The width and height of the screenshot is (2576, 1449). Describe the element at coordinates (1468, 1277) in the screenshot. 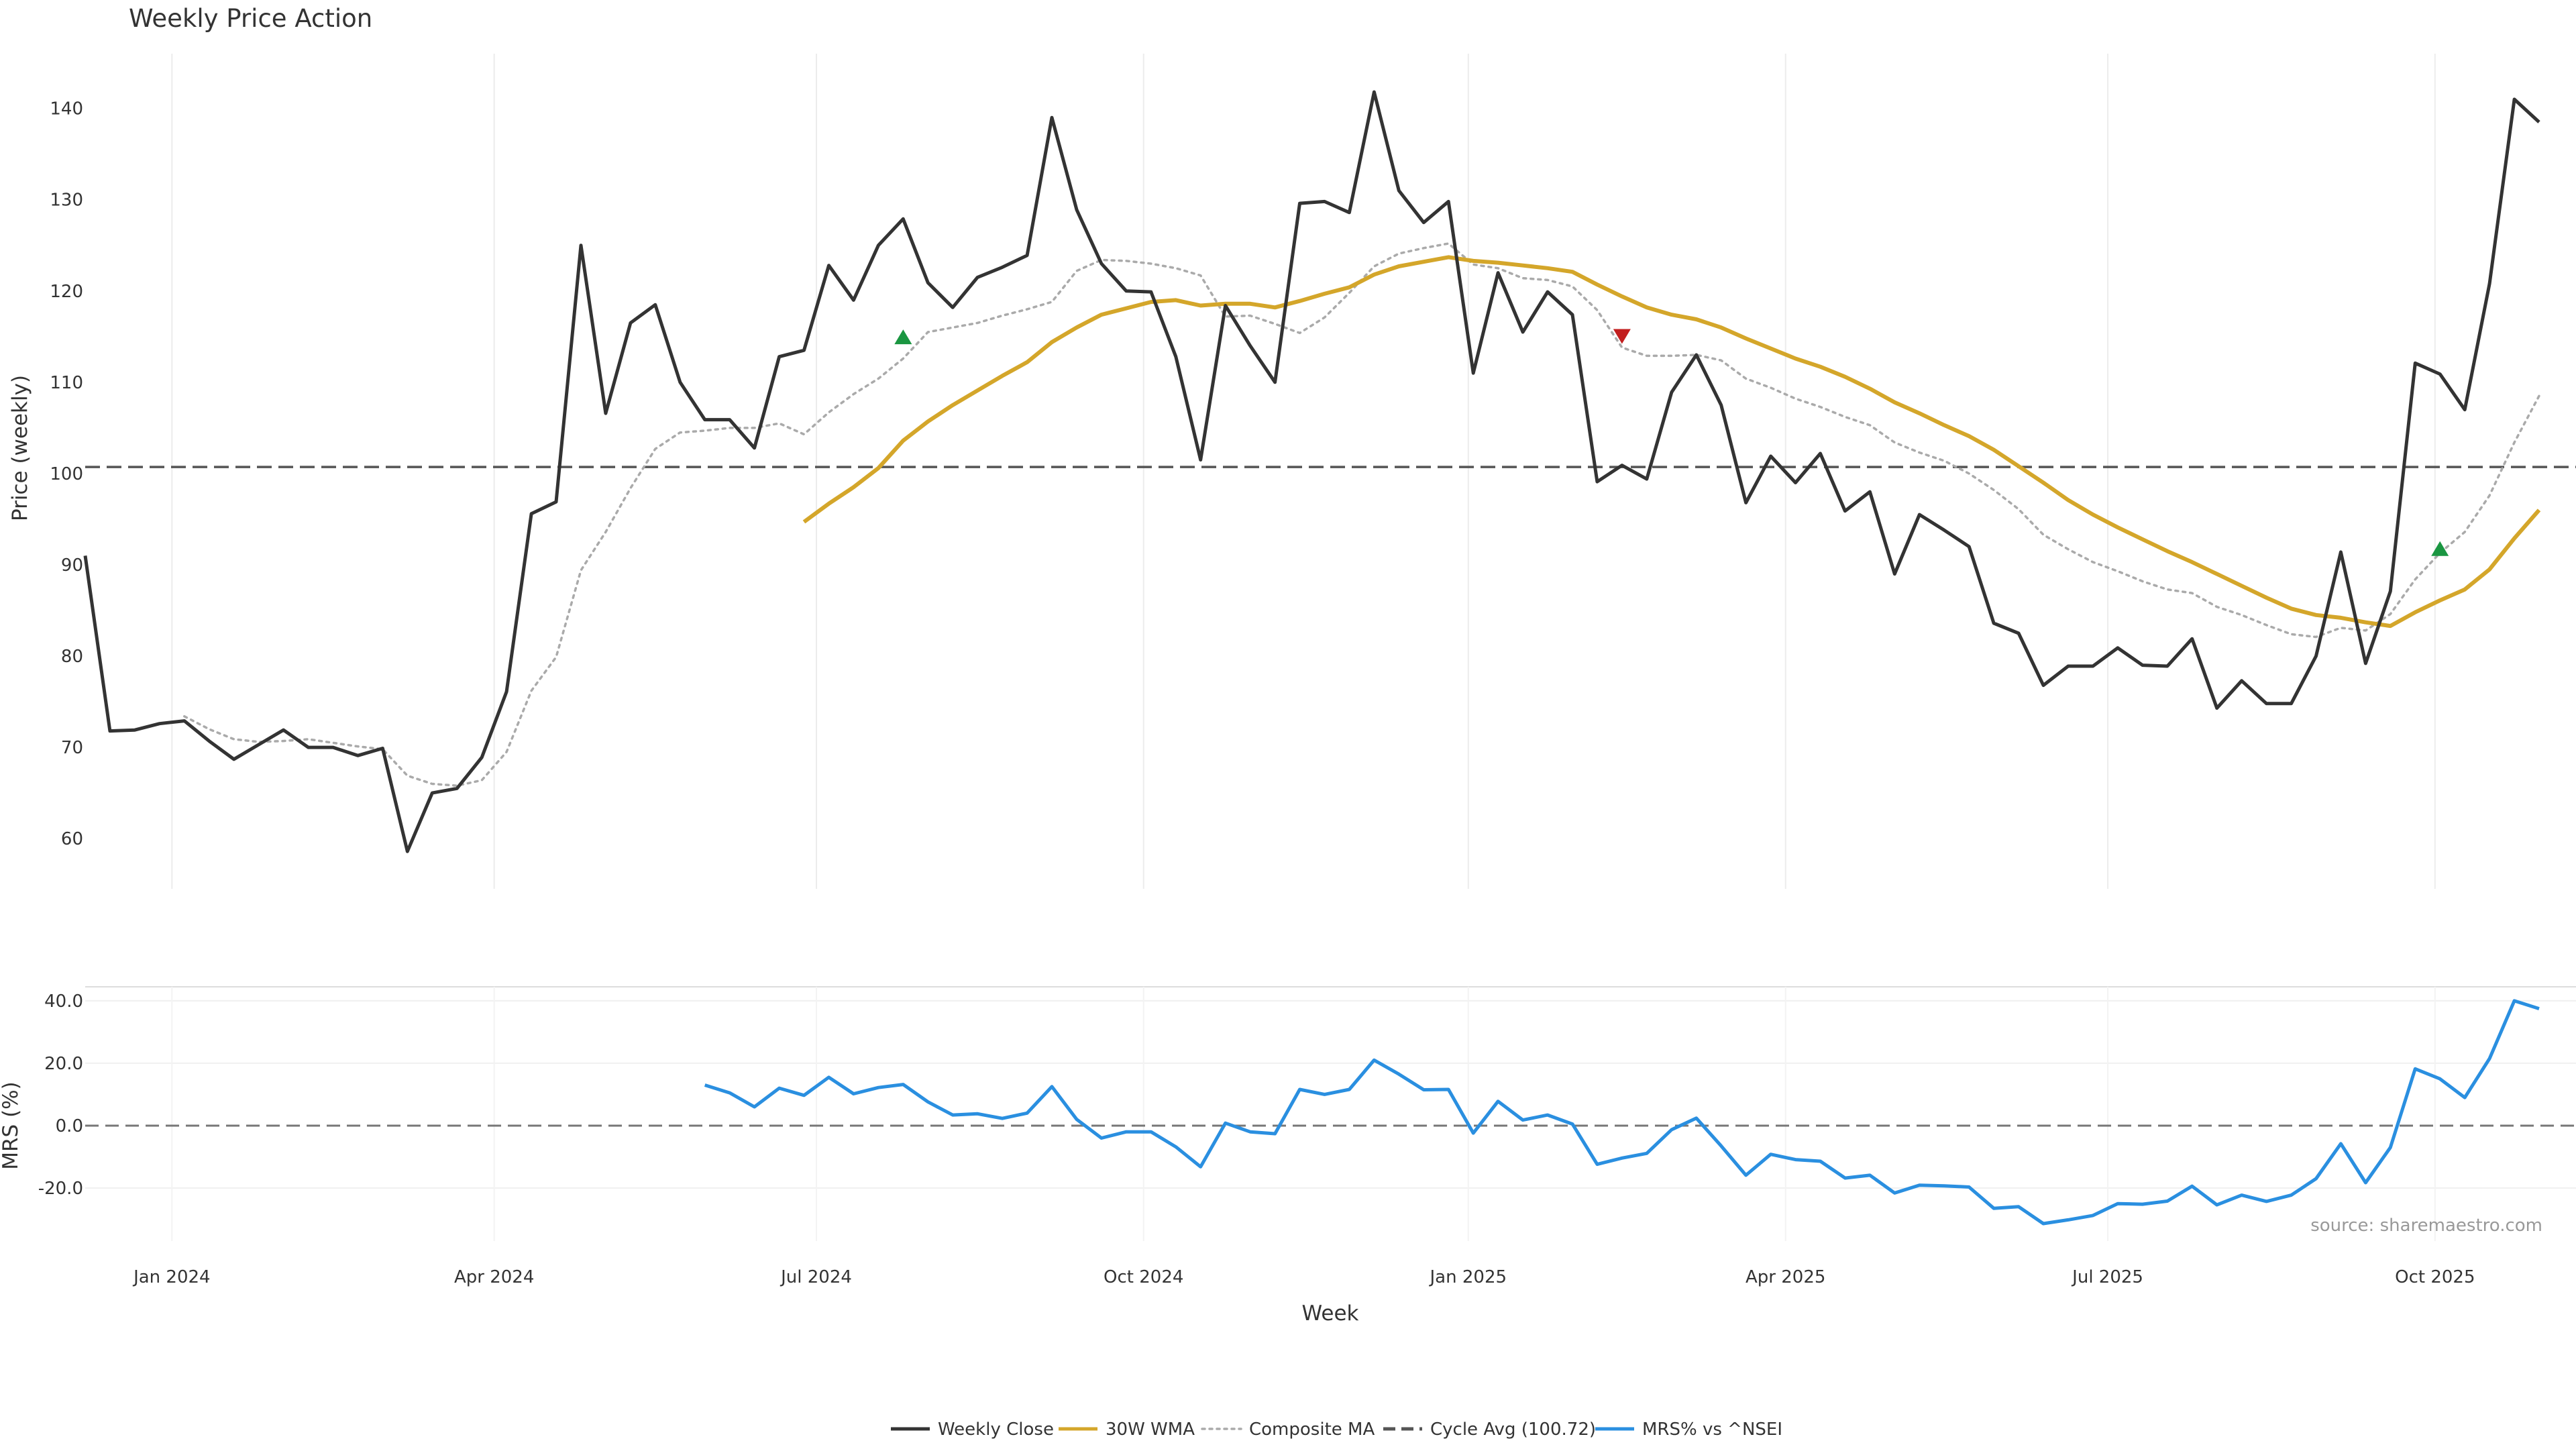

I see `x-tick-label: Jan 2025` at that location.